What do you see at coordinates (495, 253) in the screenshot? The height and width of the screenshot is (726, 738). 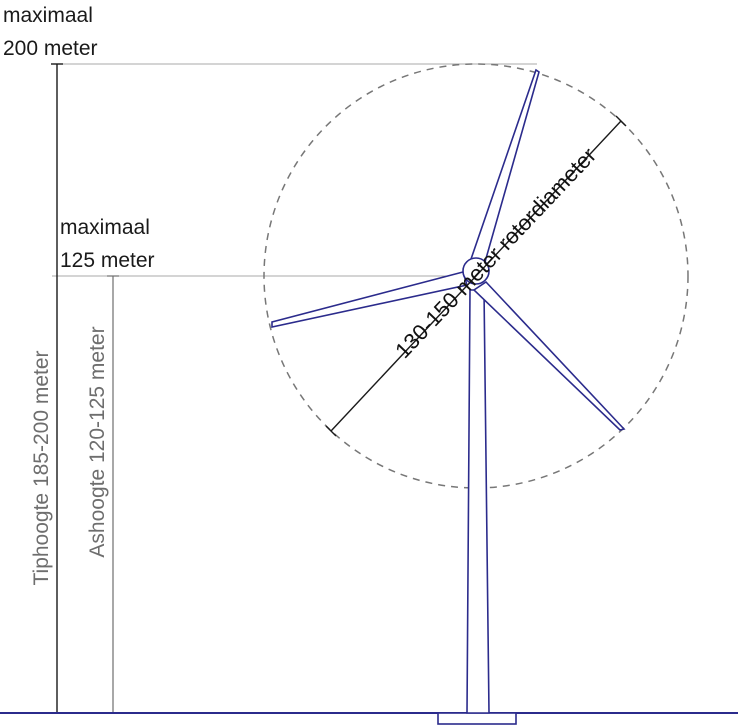 I see `rotor-diameter-label: 130-150 meter rotordiameter` at bounding box center [495, 253].